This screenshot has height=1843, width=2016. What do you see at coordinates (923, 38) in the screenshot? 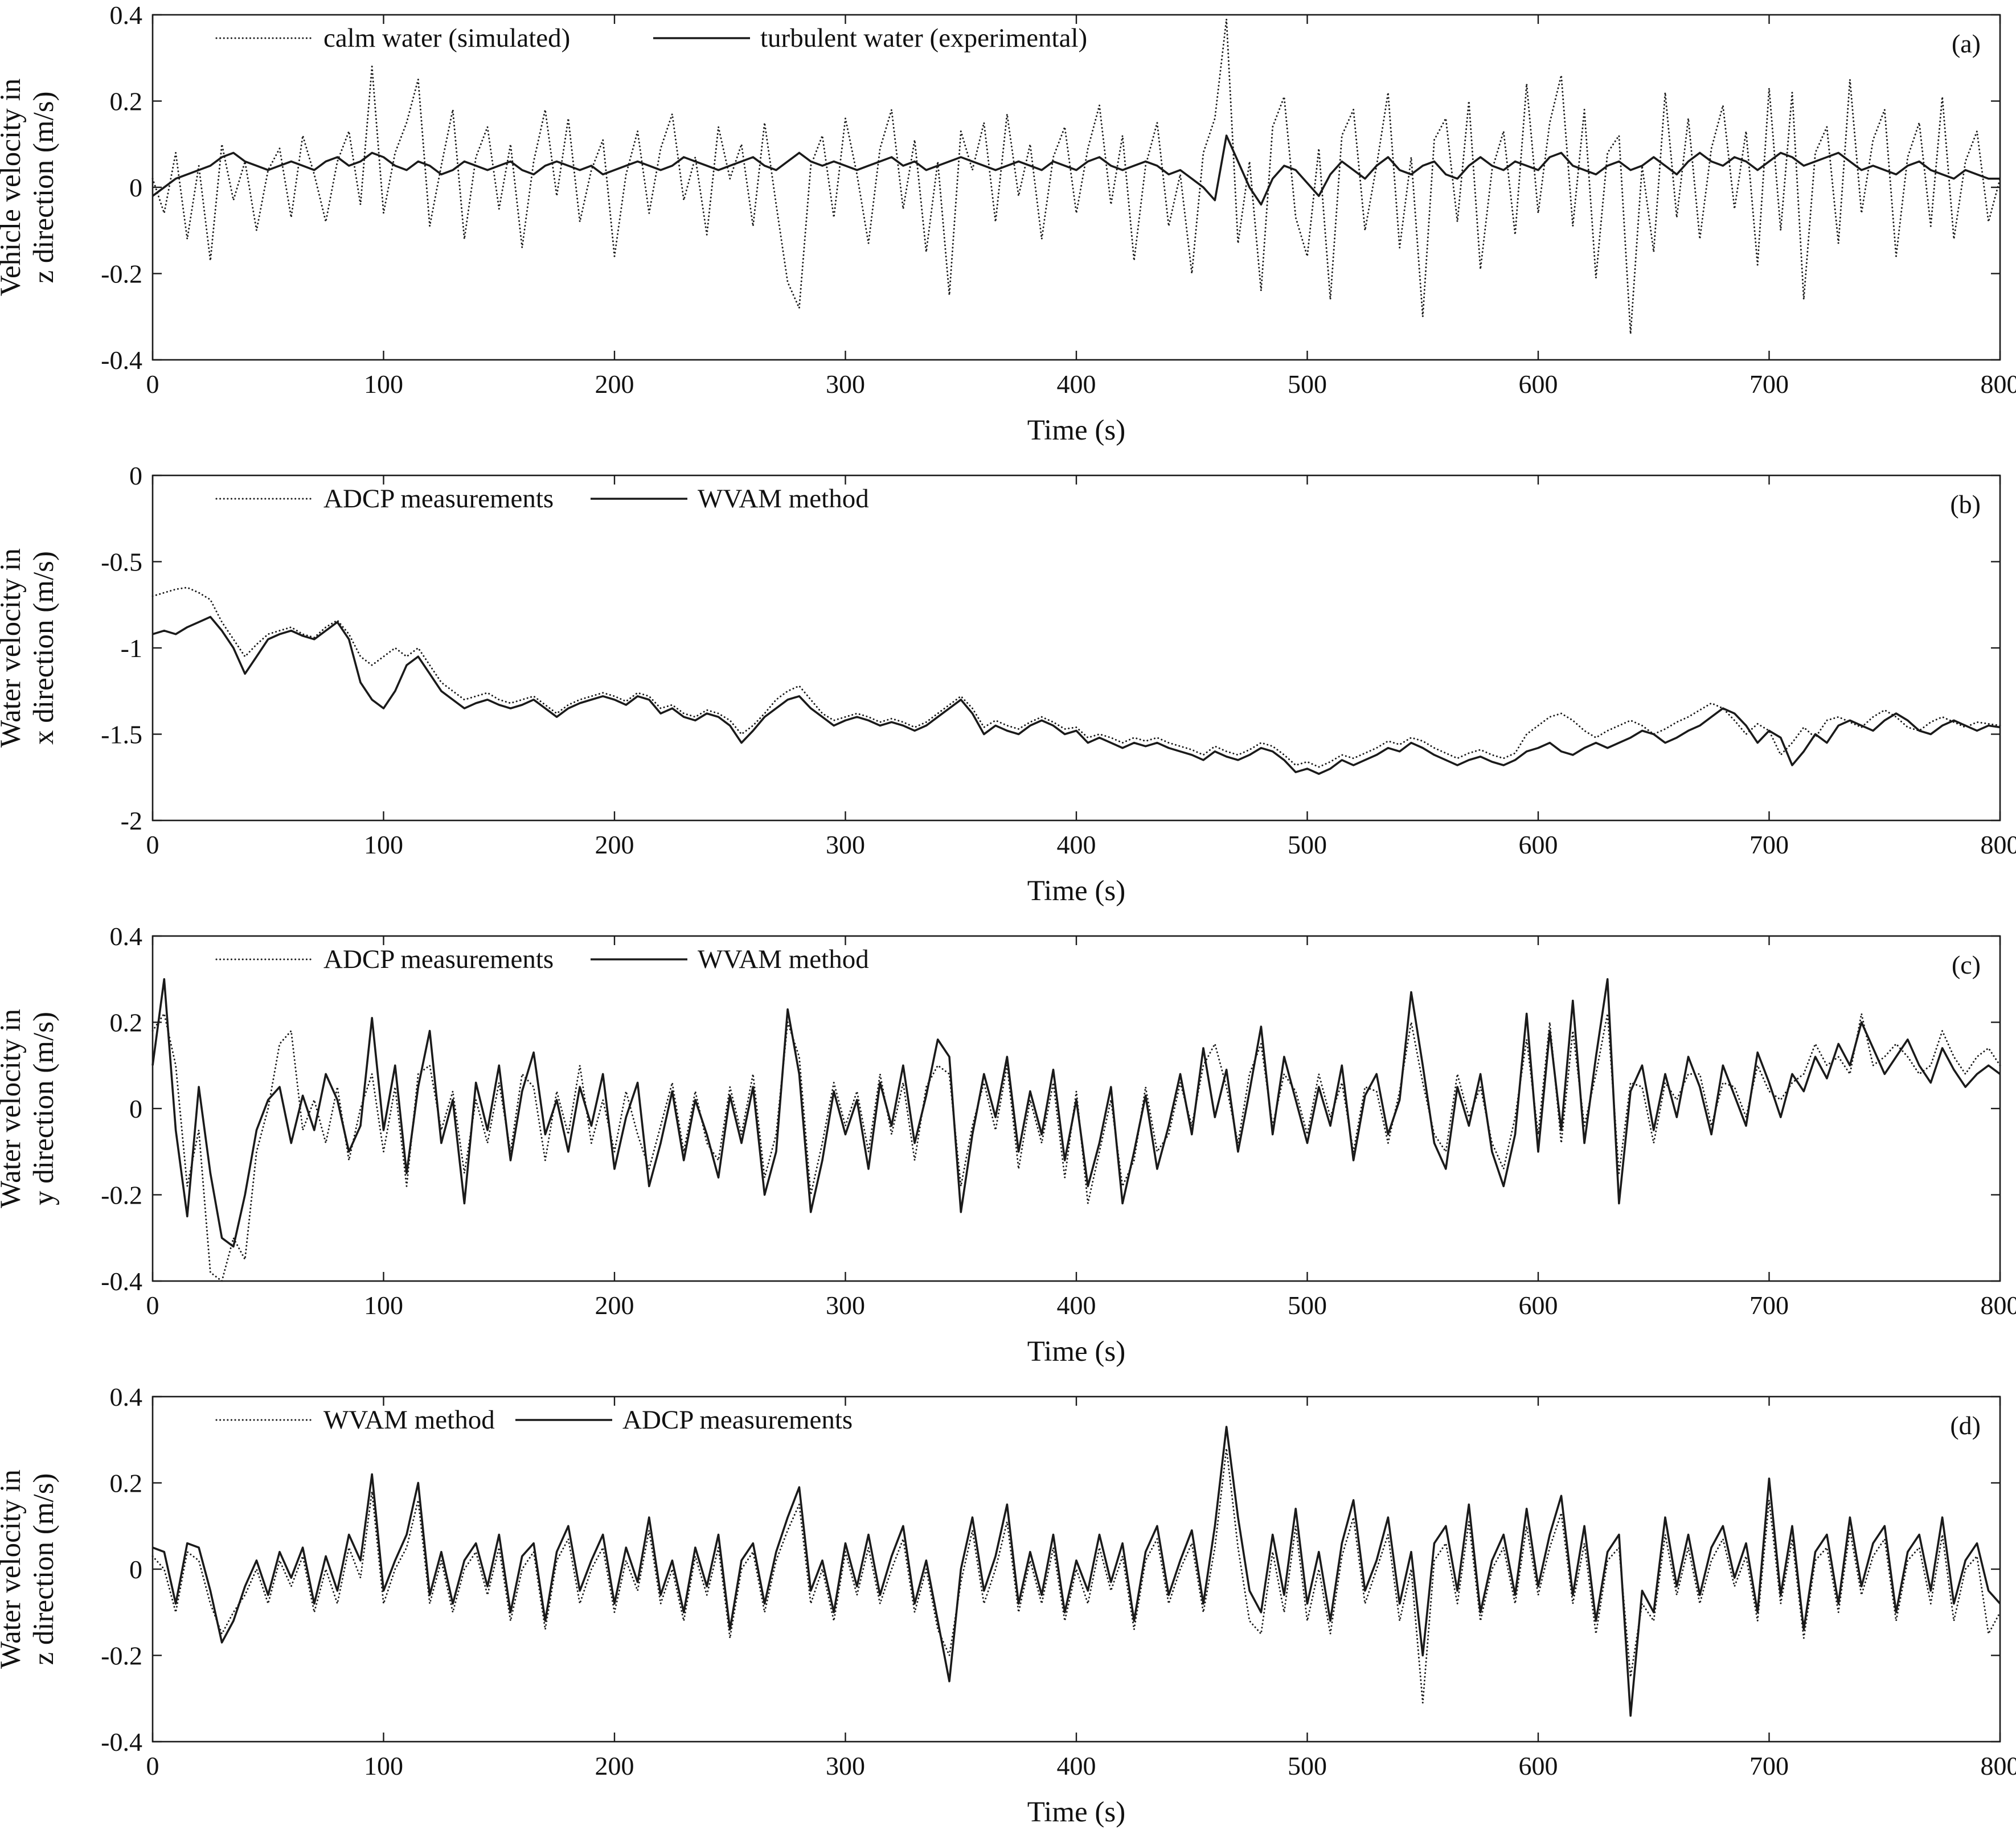
I see `legend-label: turbulent water (experimental)` at bounding box center [923, 38].